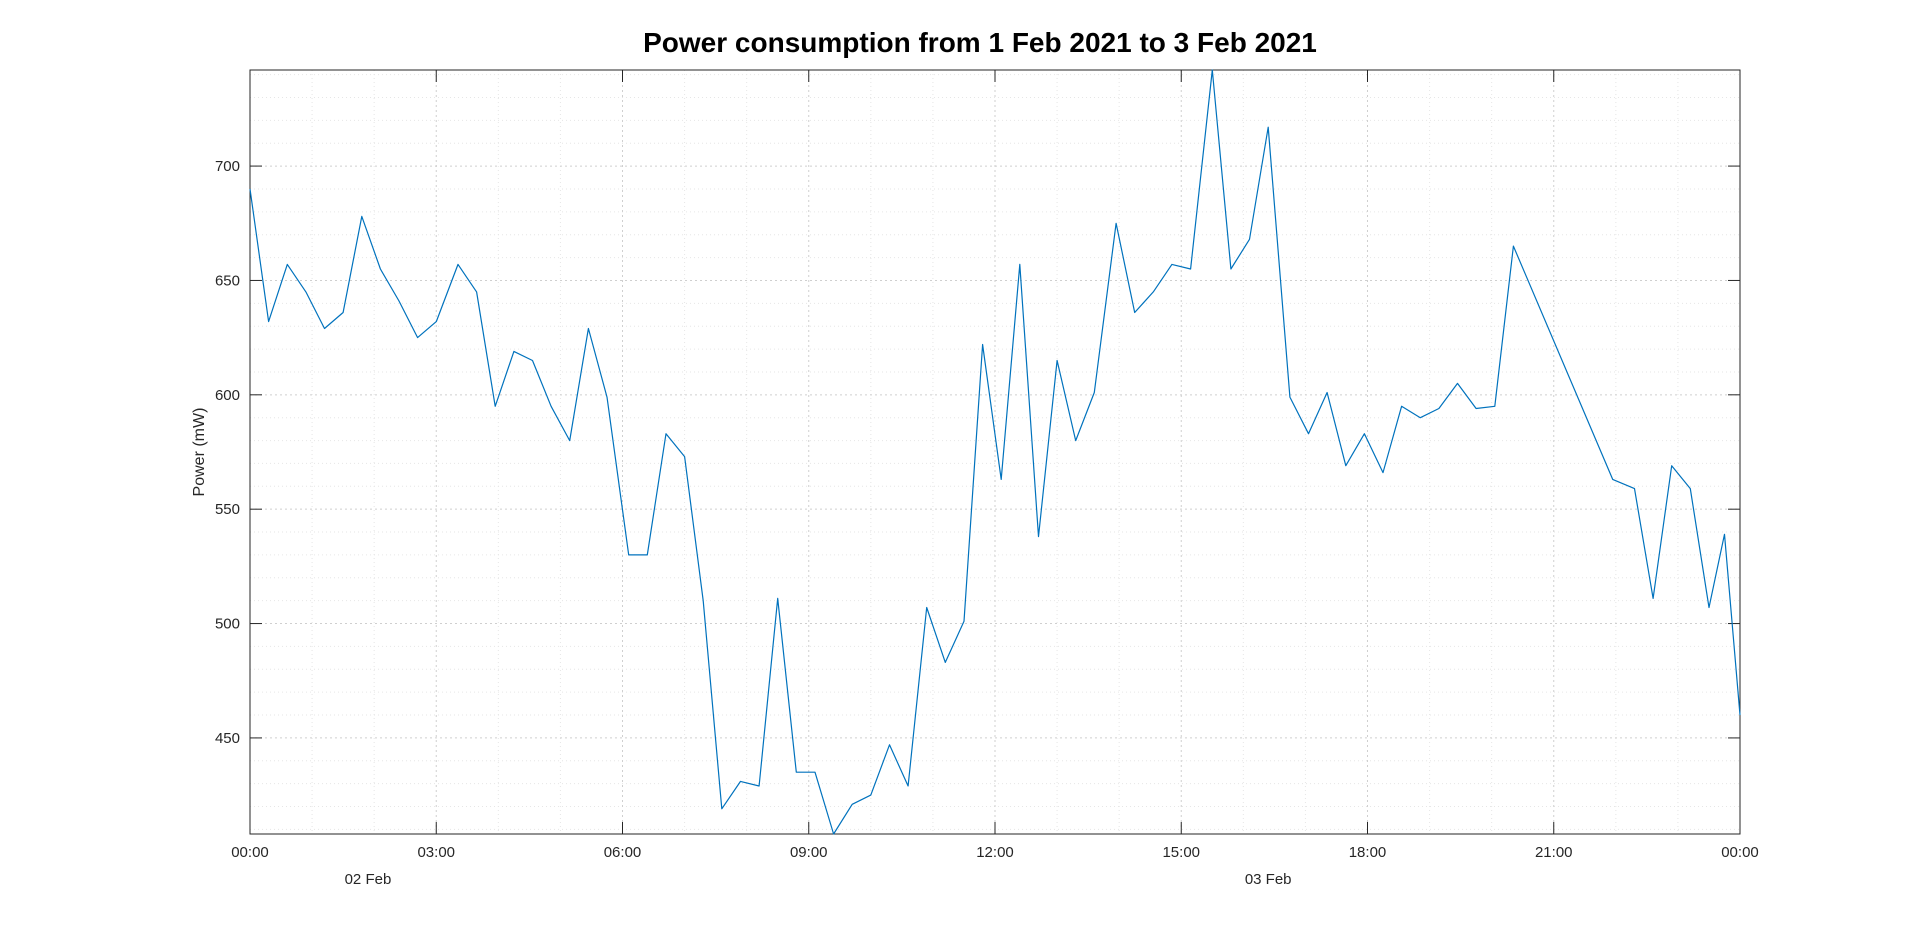  What do you see at coordinates (809, 852) in the screenshot?
I see `x-tick-label: 09:00` at bounding box center [809, 852].